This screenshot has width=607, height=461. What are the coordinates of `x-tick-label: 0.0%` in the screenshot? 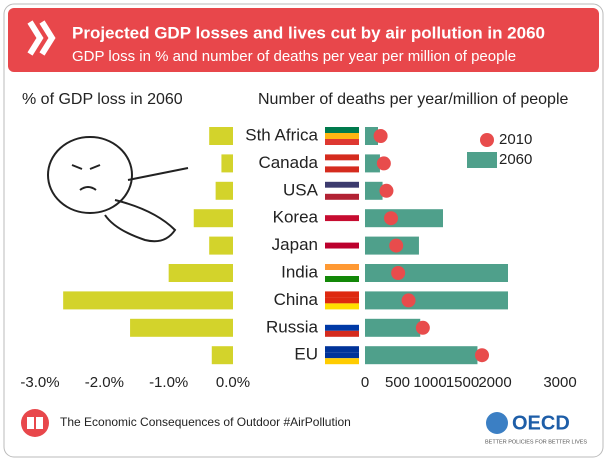 It's located at (233, 382).